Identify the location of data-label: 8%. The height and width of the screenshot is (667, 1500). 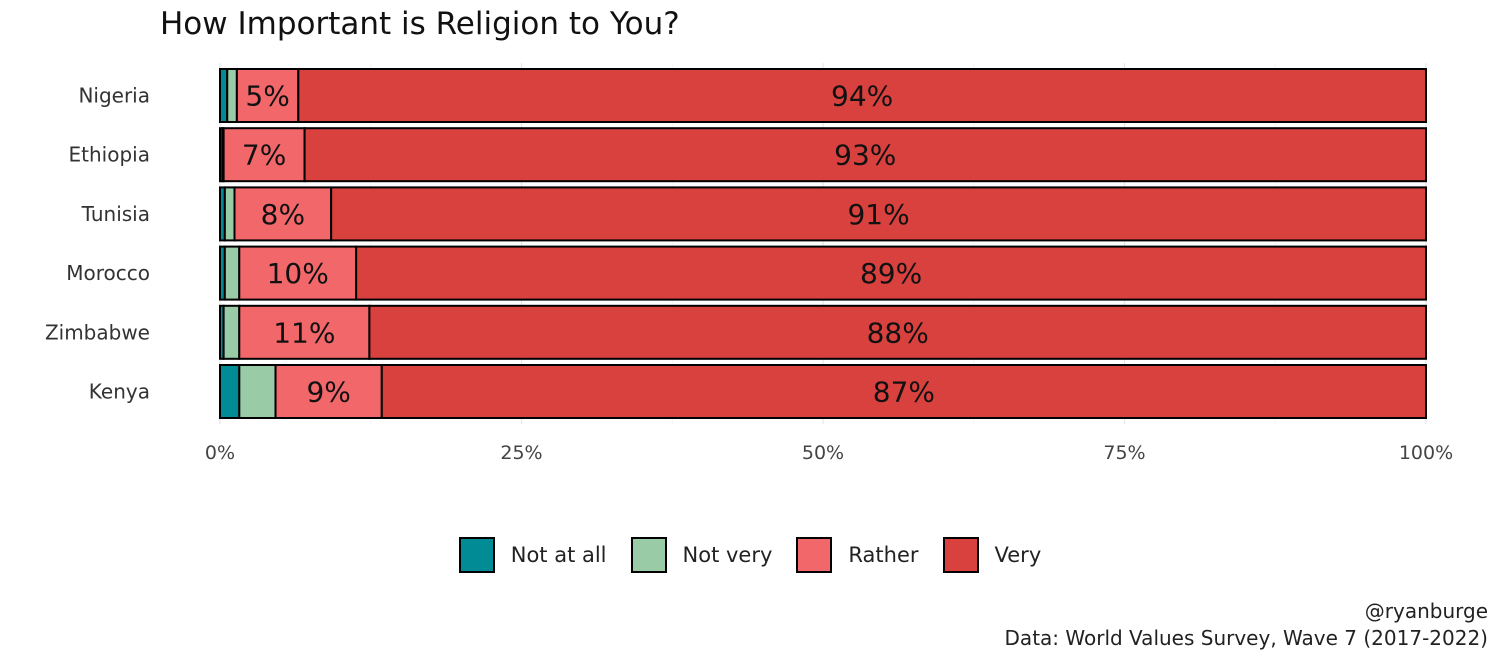
(283, 214).